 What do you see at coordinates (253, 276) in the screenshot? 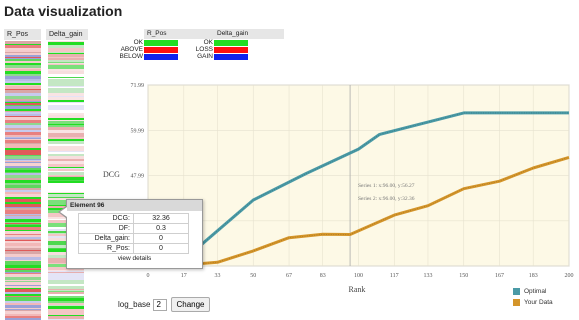
I see `x-tick-label: 50` at bounding box center [253, 276].